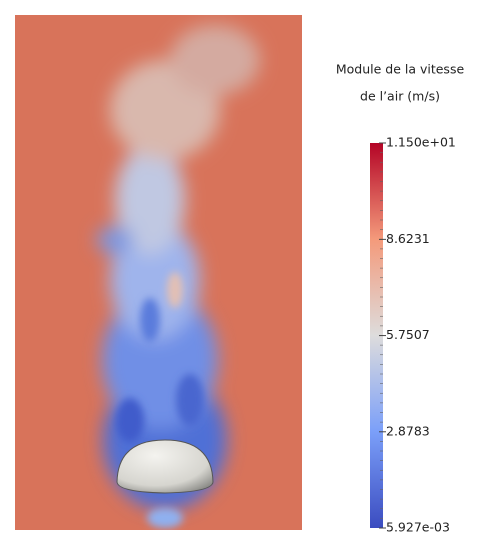 This screenshot has height=546, width=490. What do you see at coordinates (421, 142) in the screenshot?
I see `tick-label: 1.150e+01` at bounding box center [421, 142].